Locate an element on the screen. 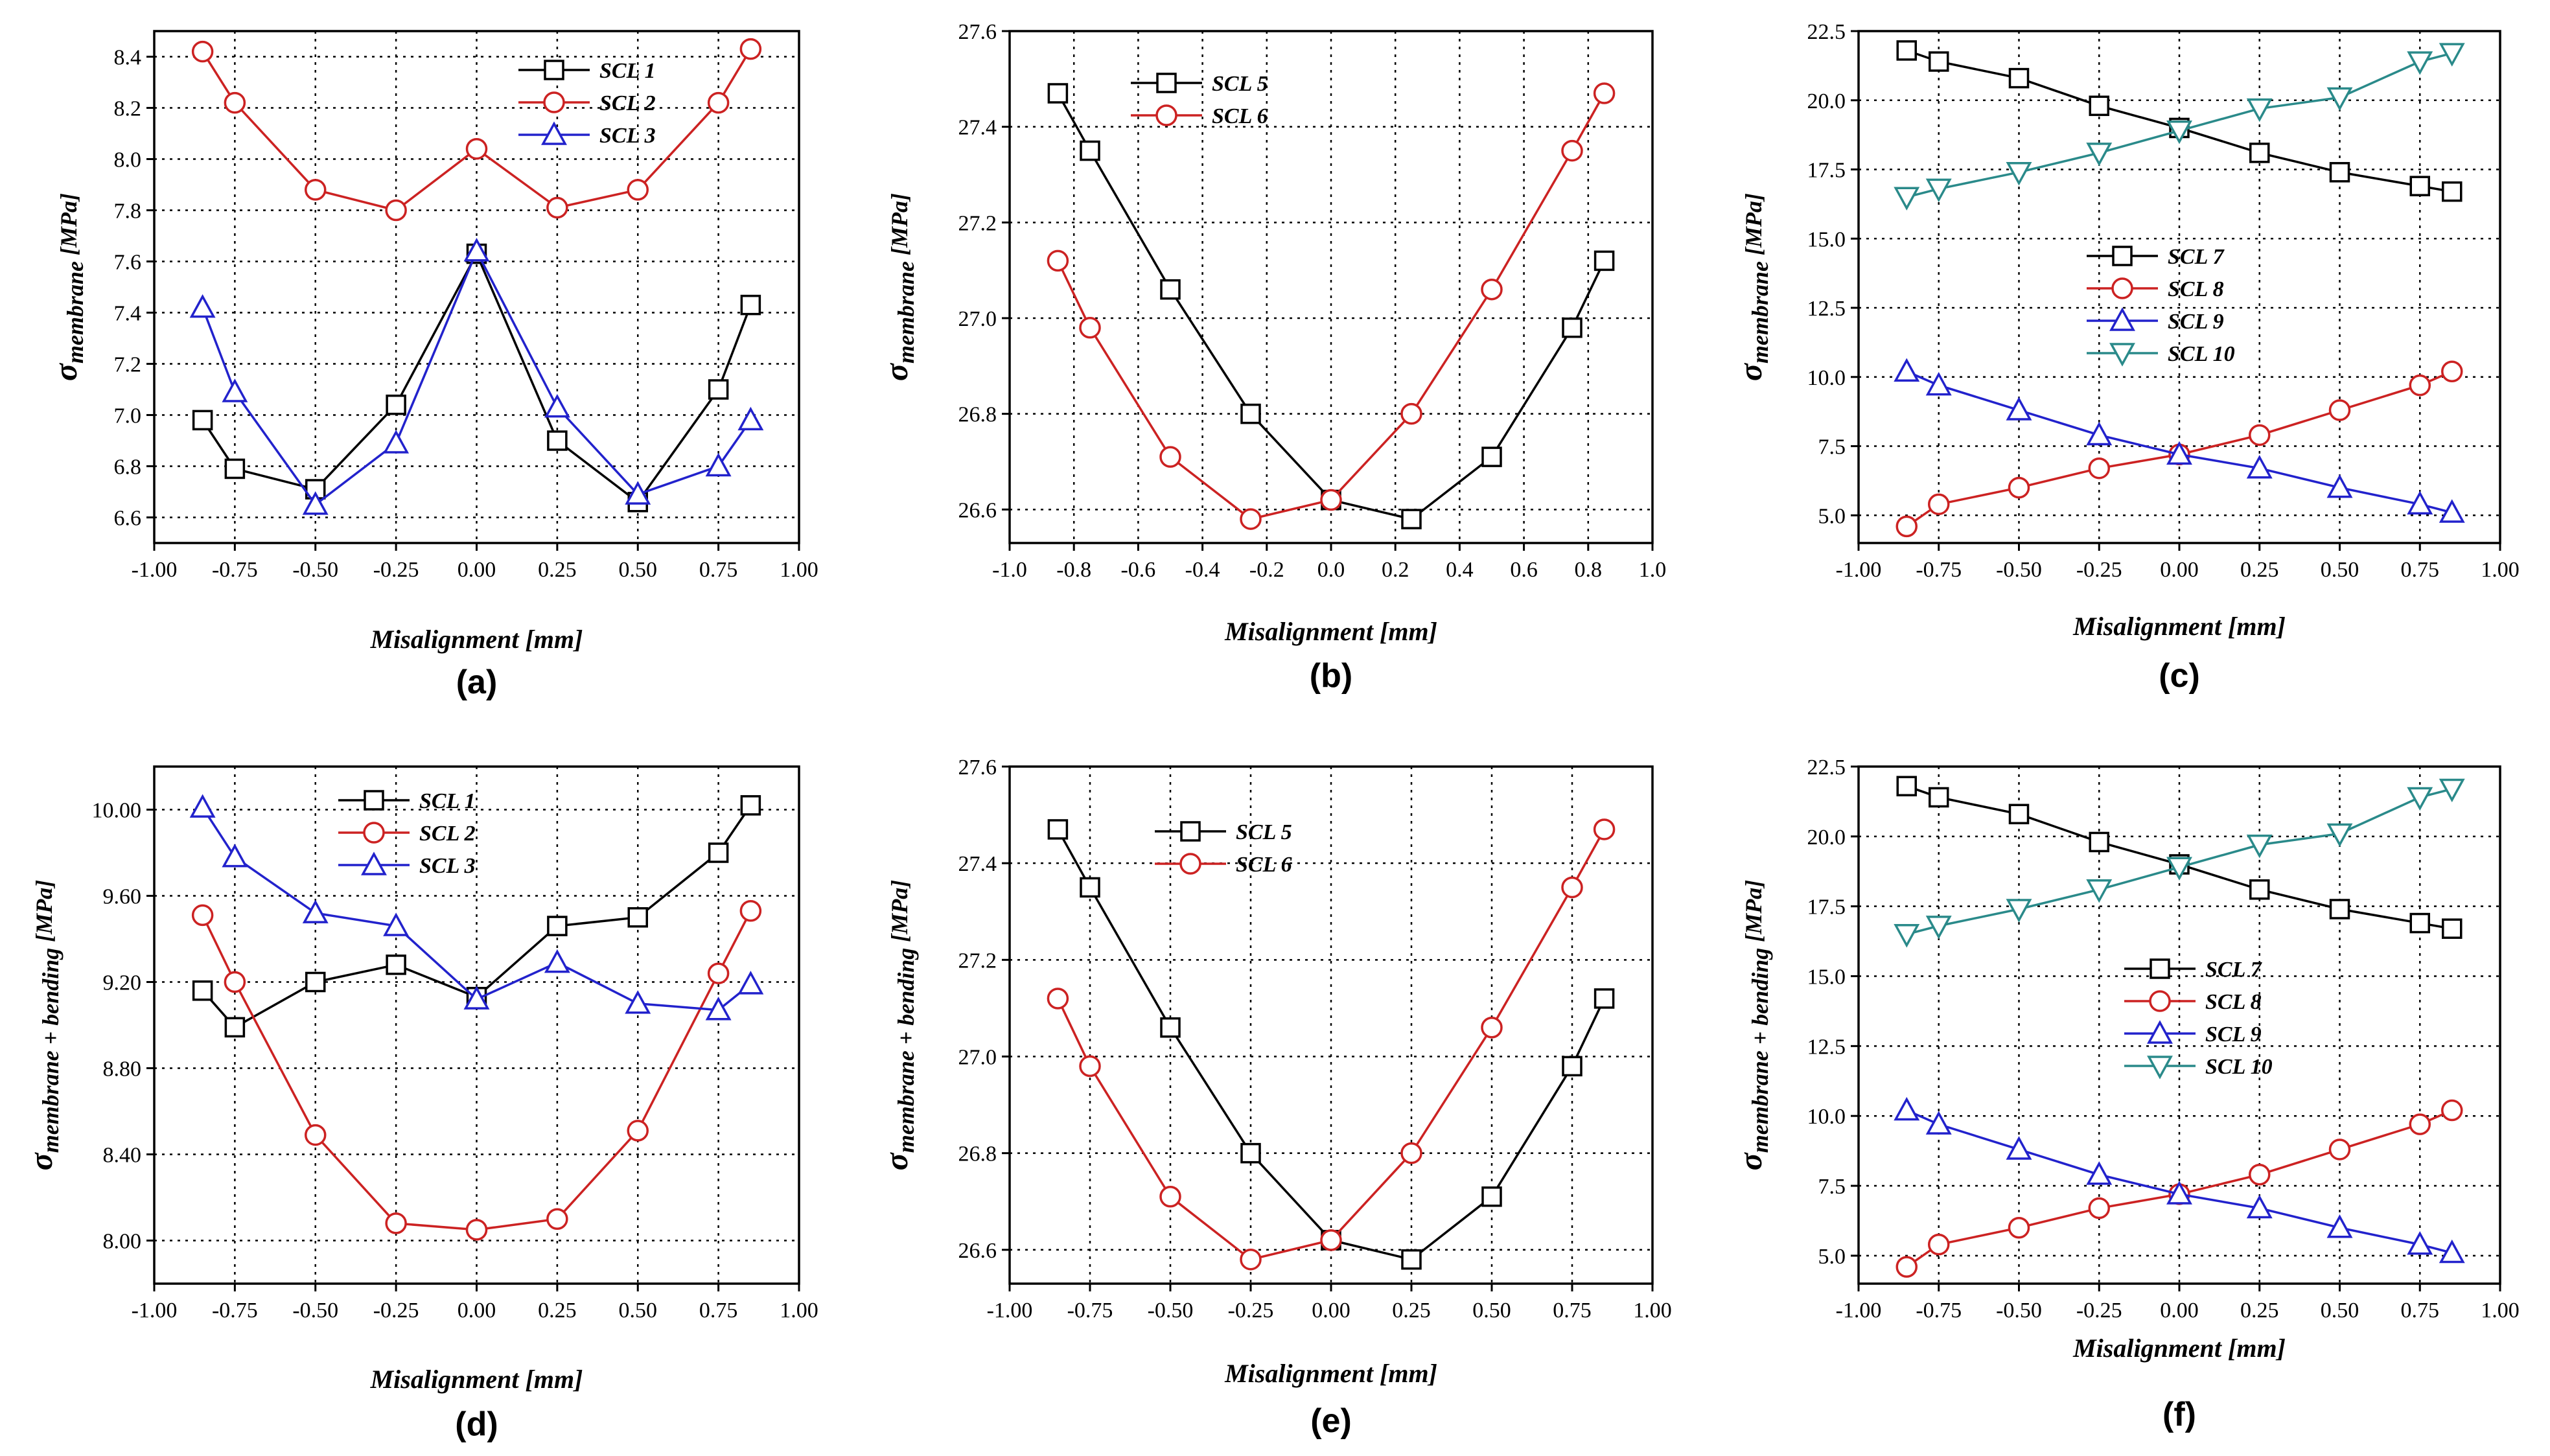 The width and height of the screenshot is (2550, 1456). legend: SCL 1 SCL 2 SCL 3 is located at coordinates (587, 103).